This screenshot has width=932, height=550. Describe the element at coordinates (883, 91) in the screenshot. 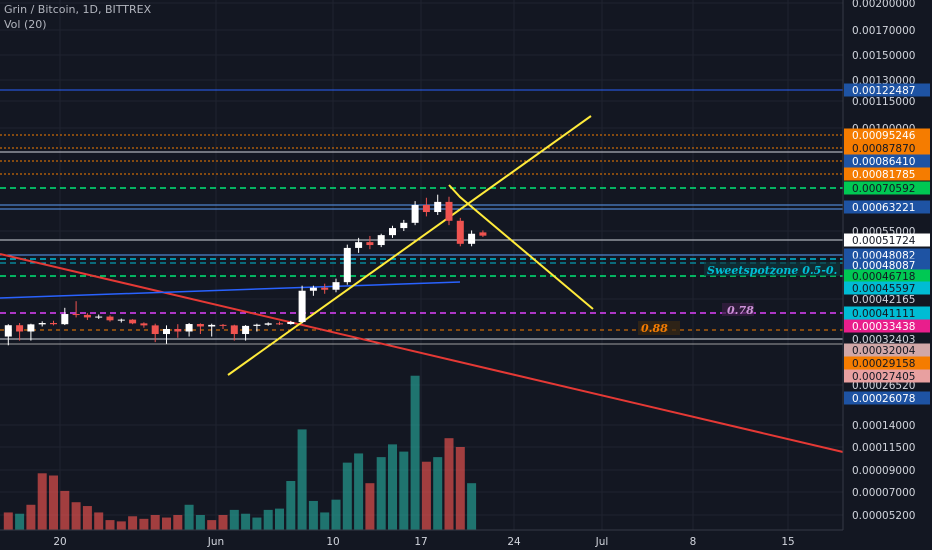

I see `price-label: 0.00122487` at that location.